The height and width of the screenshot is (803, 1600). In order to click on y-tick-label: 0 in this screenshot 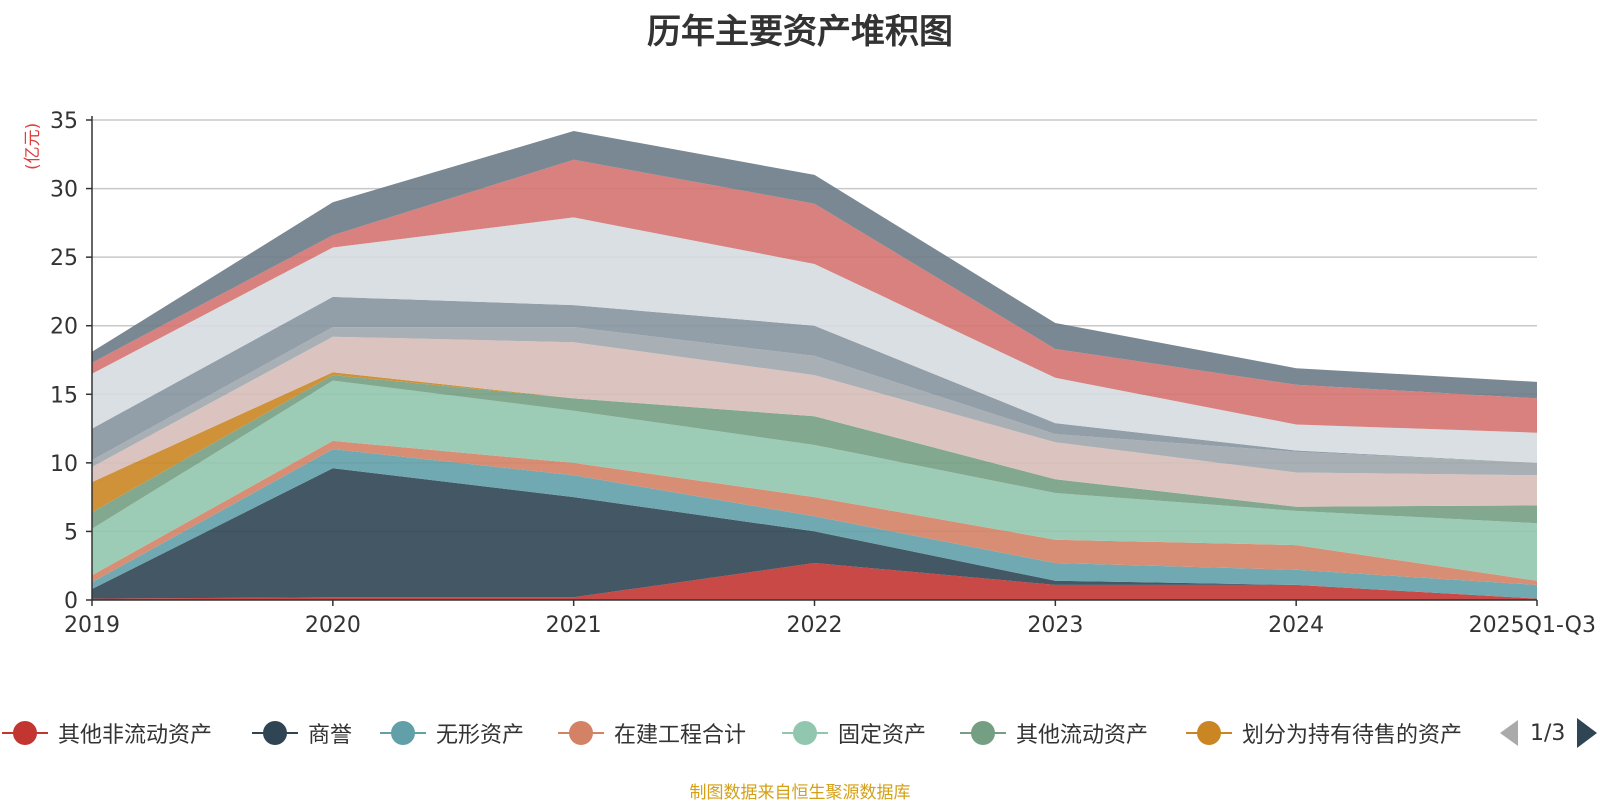, I will do `click(71, 601)`.